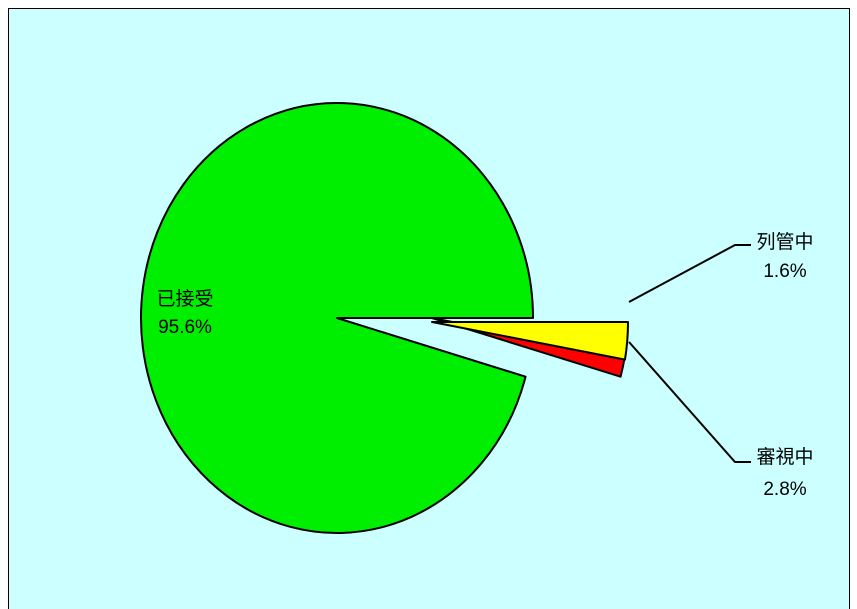  Describe the element at coordinates (184, 299) in the screenshot. I see `slice-label: 已接受` at that location.